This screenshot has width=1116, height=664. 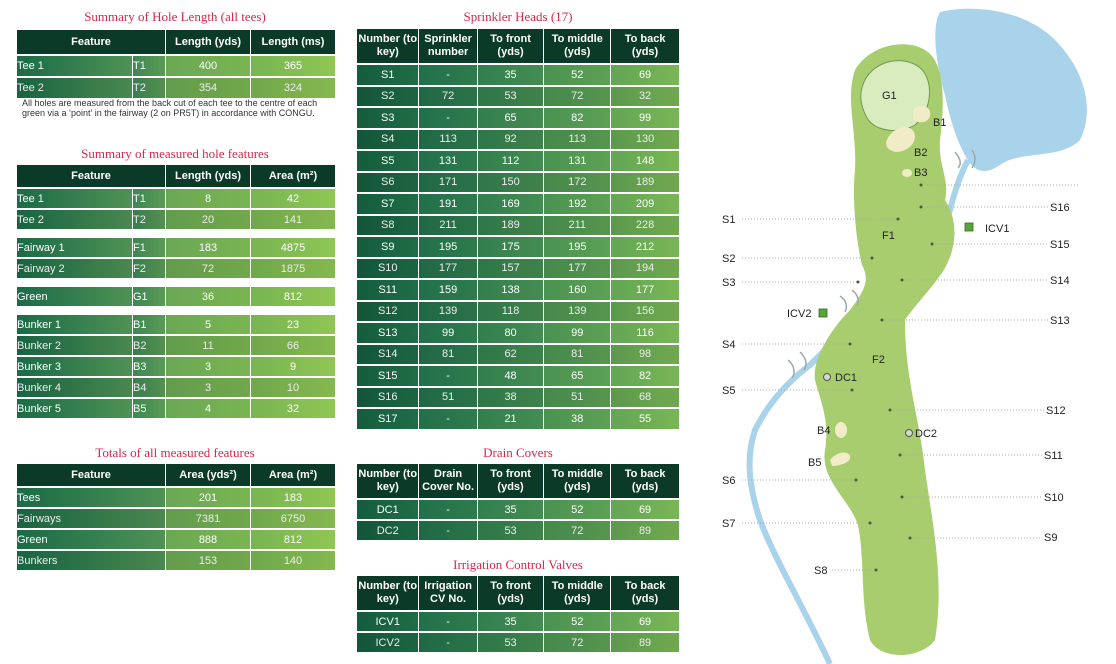 What do you see at coordinates (74, 247) in the screenshot?
I see `feature-name: Fairway 1` at bounding box center [74, 247].